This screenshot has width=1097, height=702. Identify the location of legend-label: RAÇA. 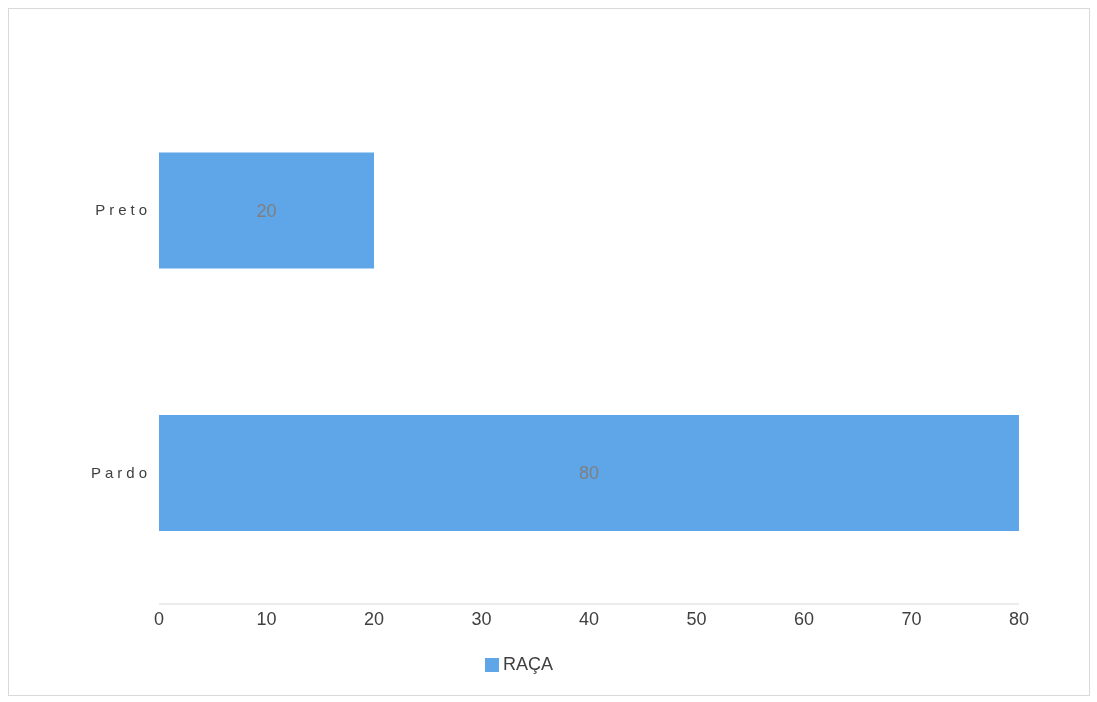
(527, 664).